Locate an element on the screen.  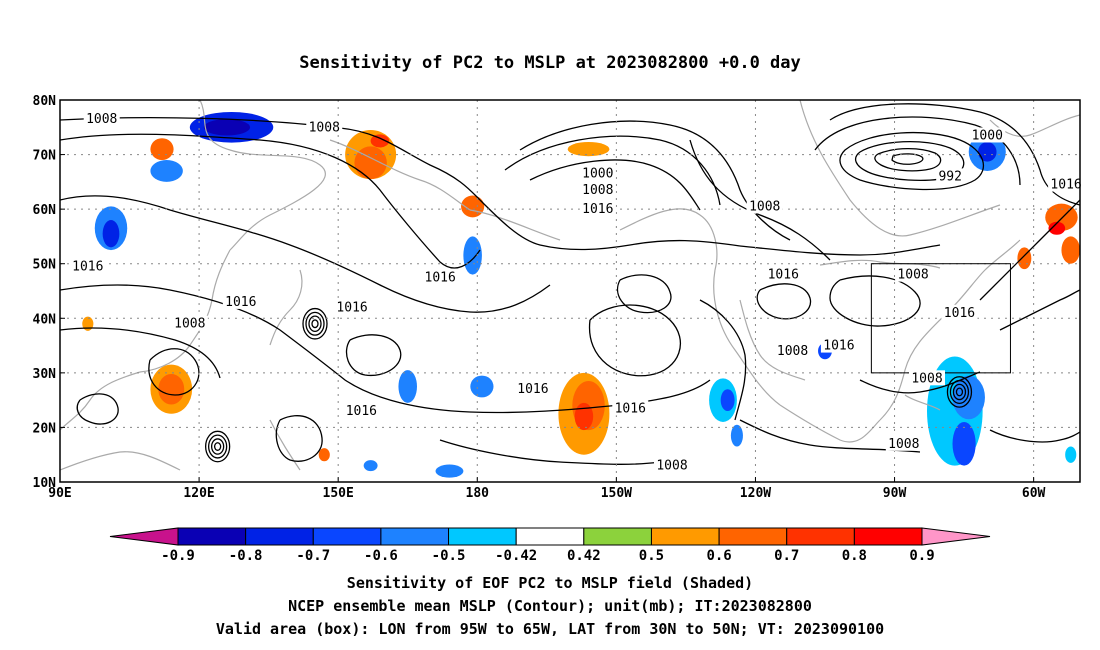
y-tick-label: 10N is located at coordinates (45, 483).